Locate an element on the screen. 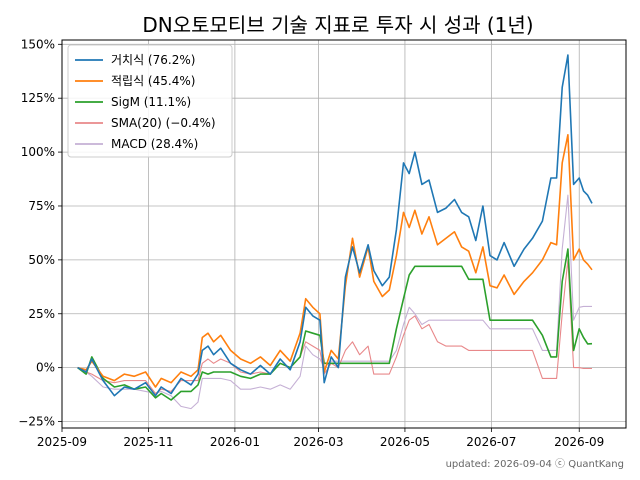 The image size is (640, 480). legend-label: SigM (11.1%) is located at coordinates (151, 102).